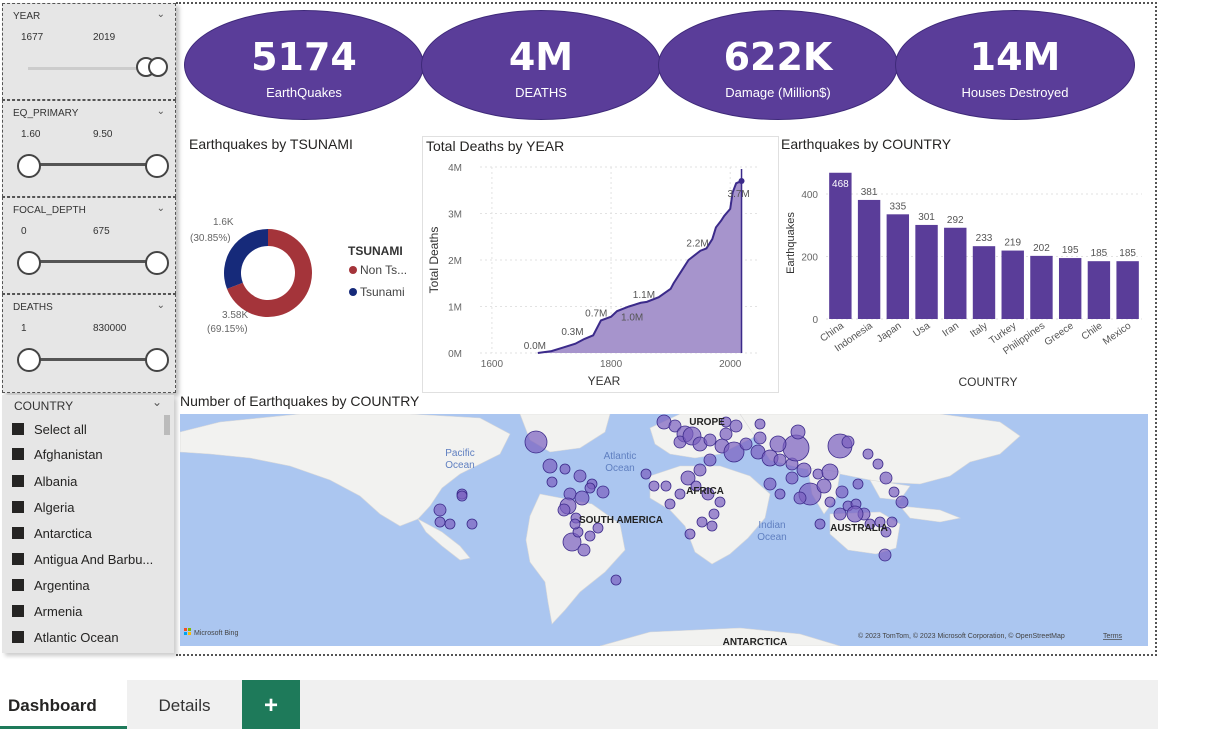 The image size is (1213, 732). I want to click on area-series-line, so click(639, 267).